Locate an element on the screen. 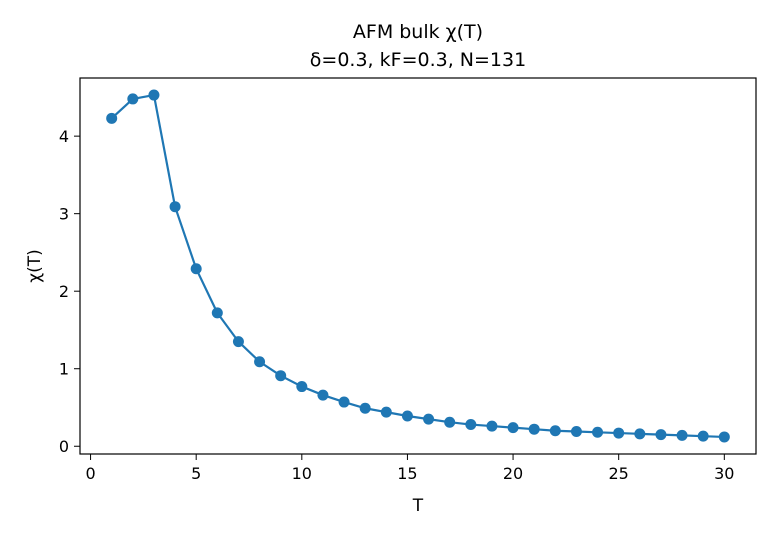 Image resolution: width=780 pixels, height=545 pixels. y-axis-label: χ(T) is located at coordinates (35, 265).